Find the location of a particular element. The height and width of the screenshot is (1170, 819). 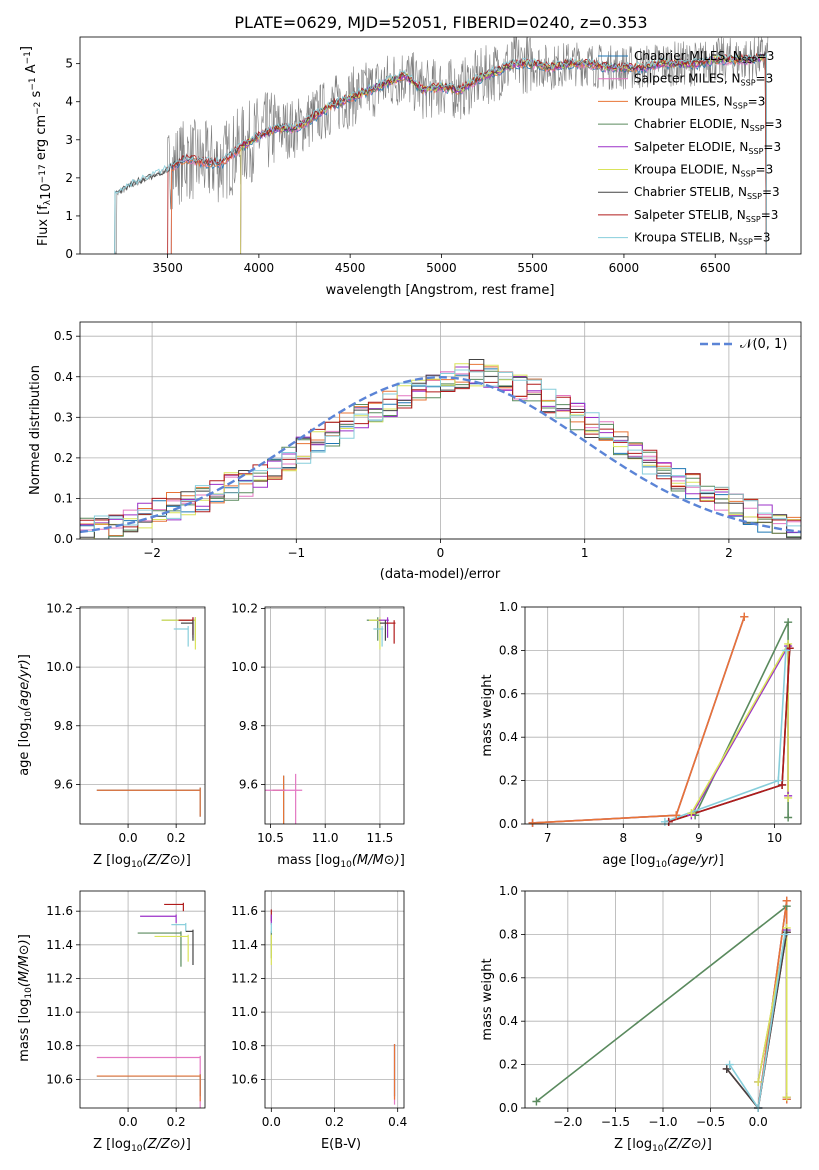

x-tick-label: 0.4 is located at coordinates (397, 1122).